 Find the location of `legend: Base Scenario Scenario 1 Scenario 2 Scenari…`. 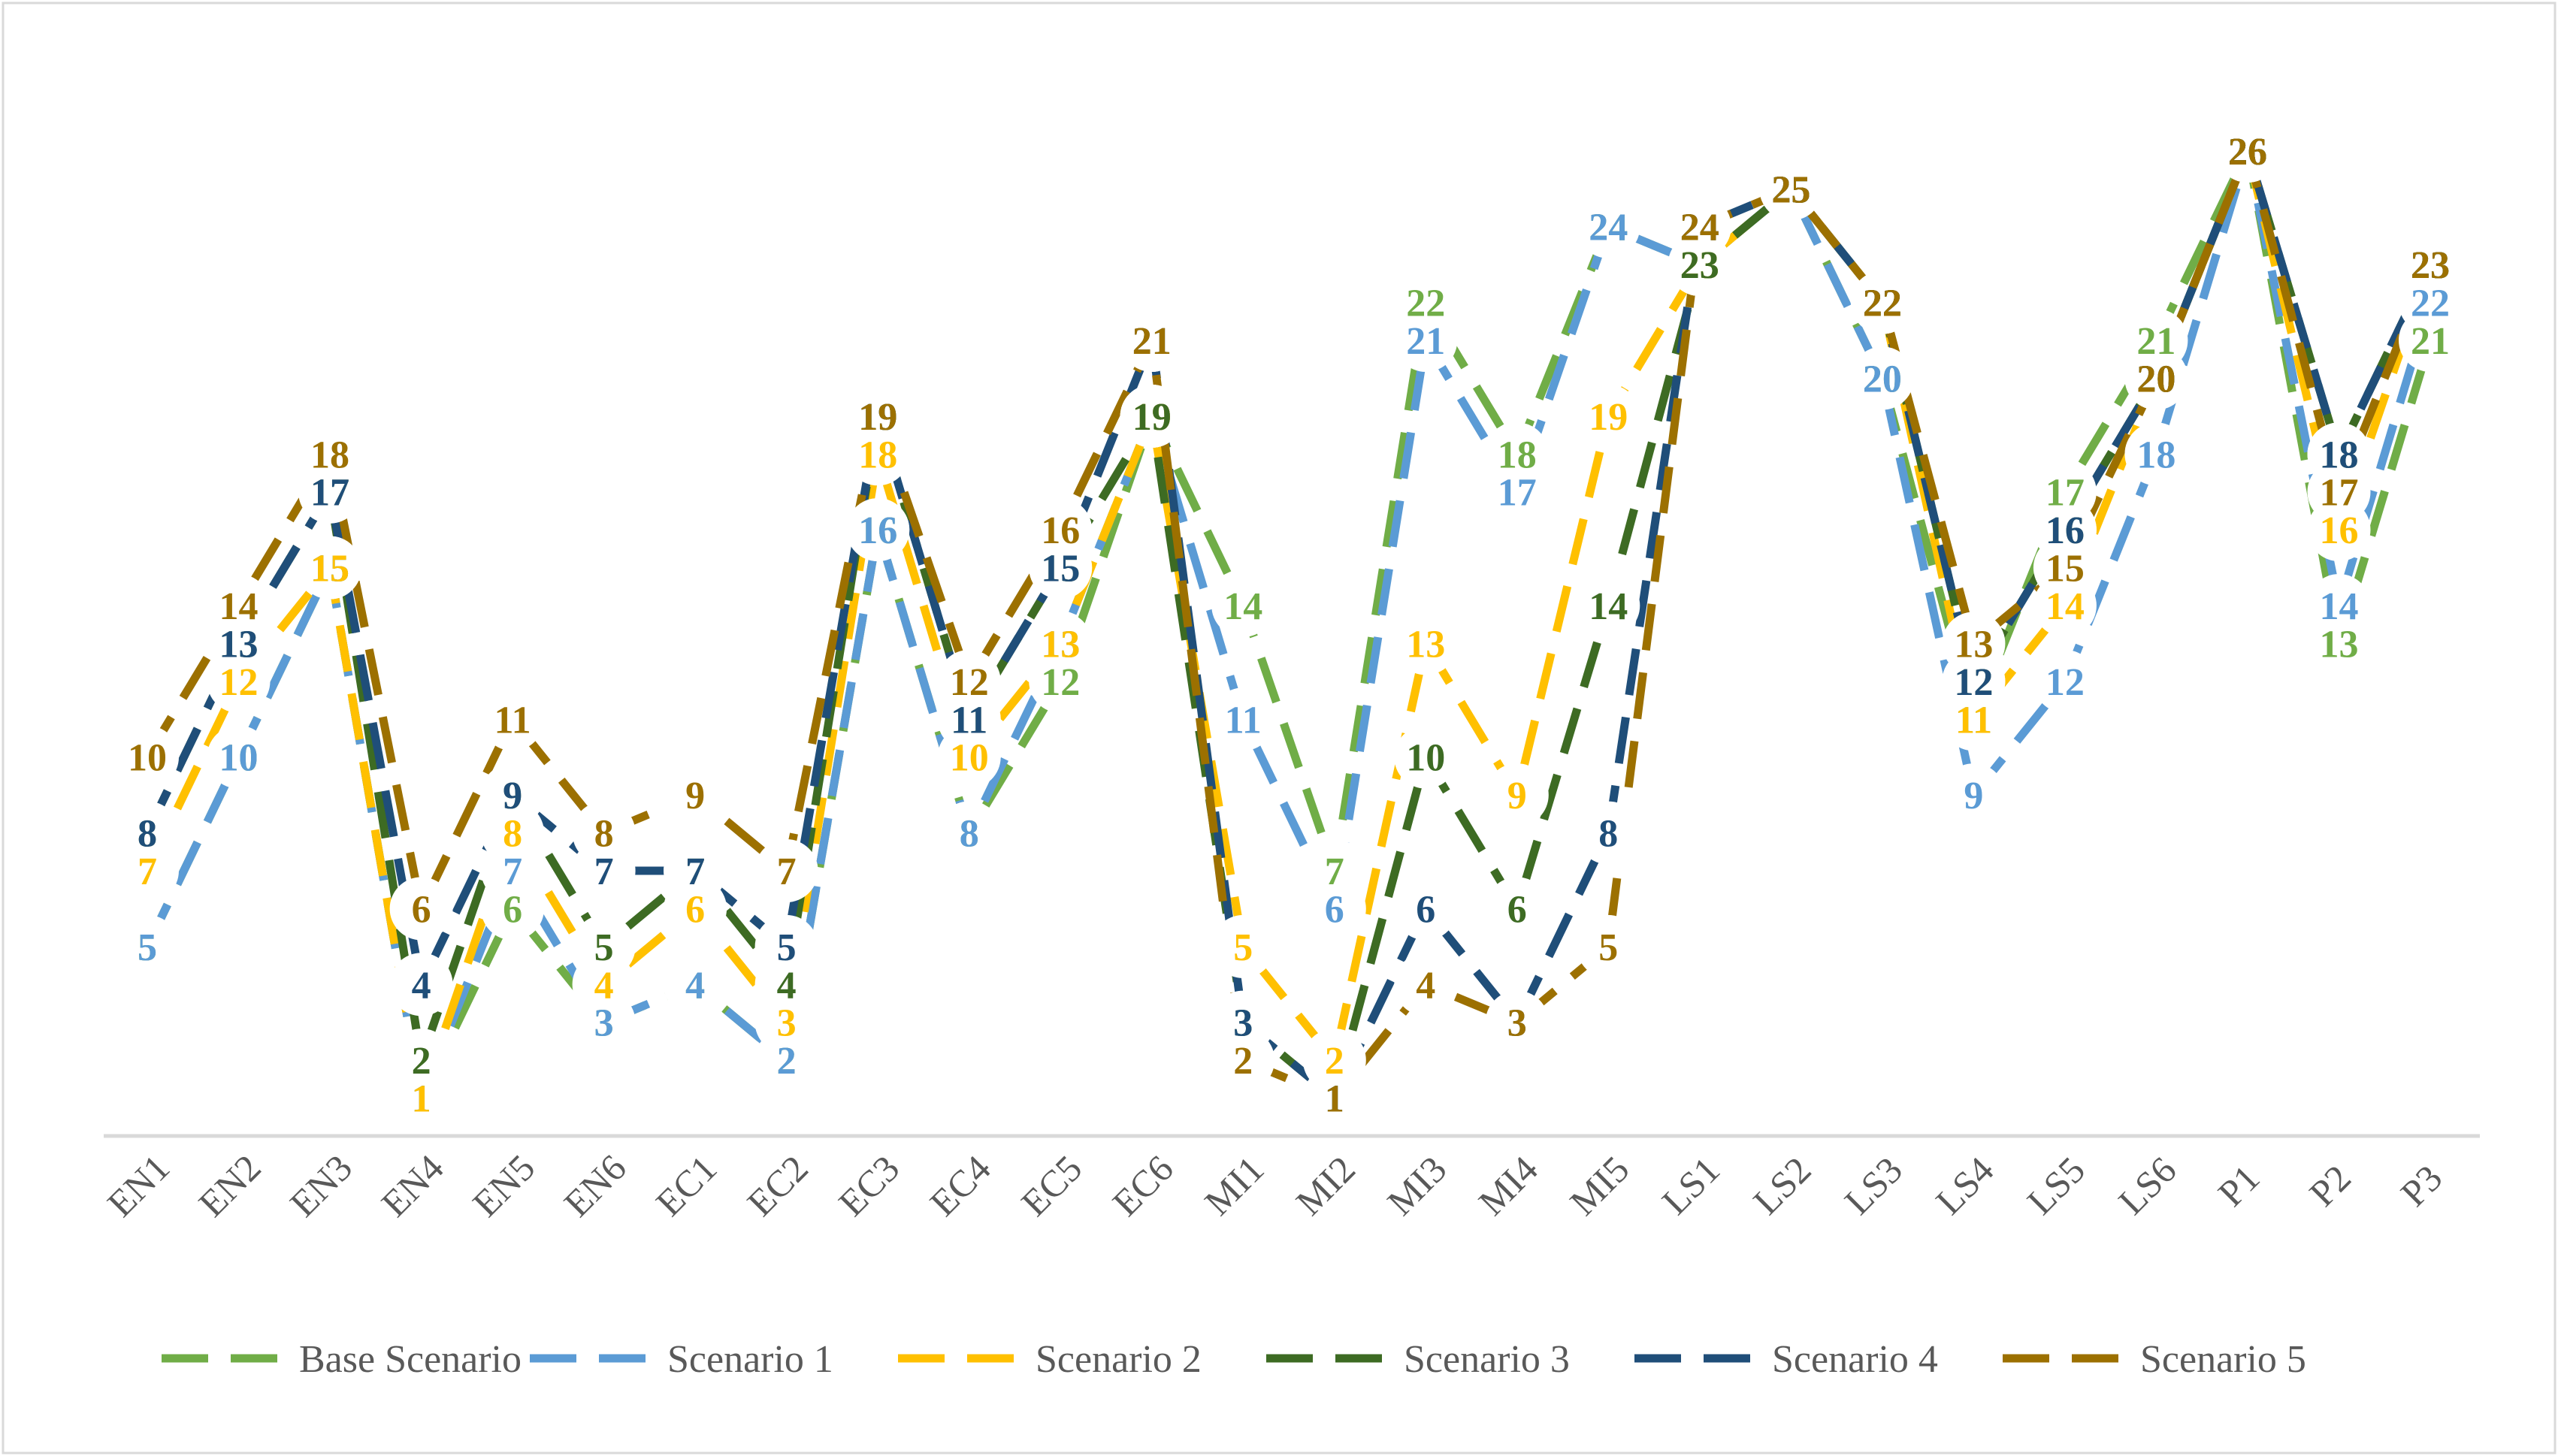

legend: Base Scenario Scenario 1 Scenario 2 Scenari… is located at coordinates (1234, 1359).